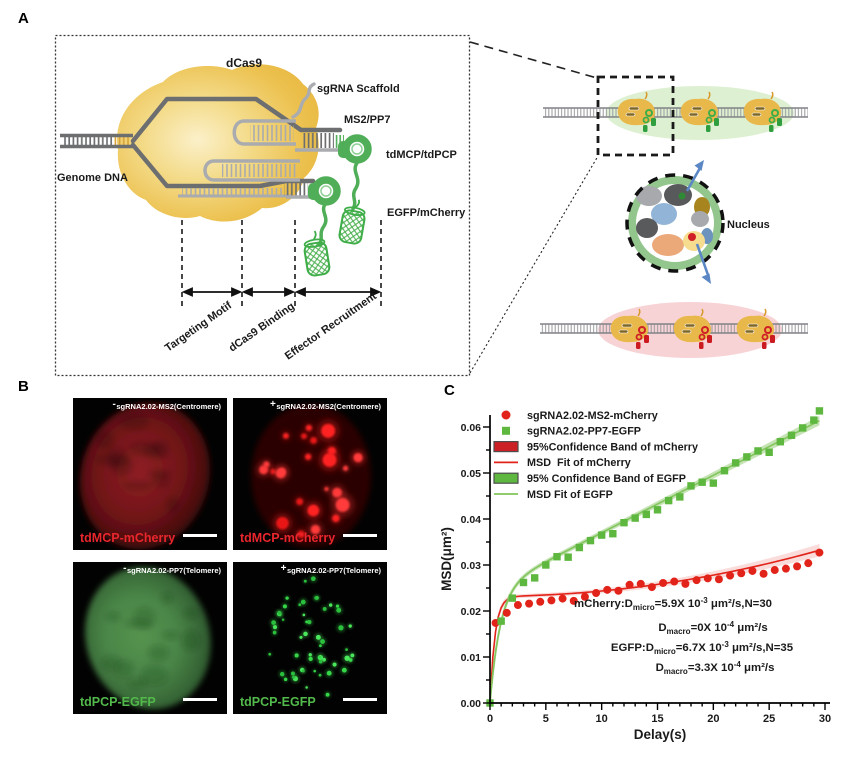  What do you see at coordinates (447, 559) in the screenshot?
I see `y-axis-title: MSD(μm²)` at bounding box center [447, 559].